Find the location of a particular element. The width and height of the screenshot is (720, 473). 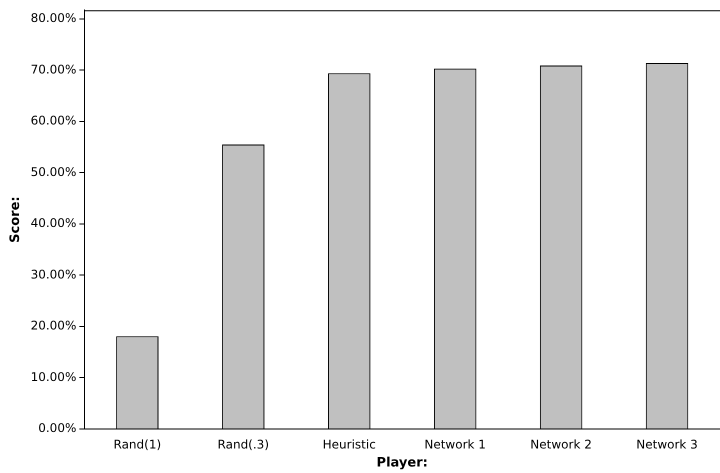

y-tick-label: 60.00% is located at coordinates (53, 121).